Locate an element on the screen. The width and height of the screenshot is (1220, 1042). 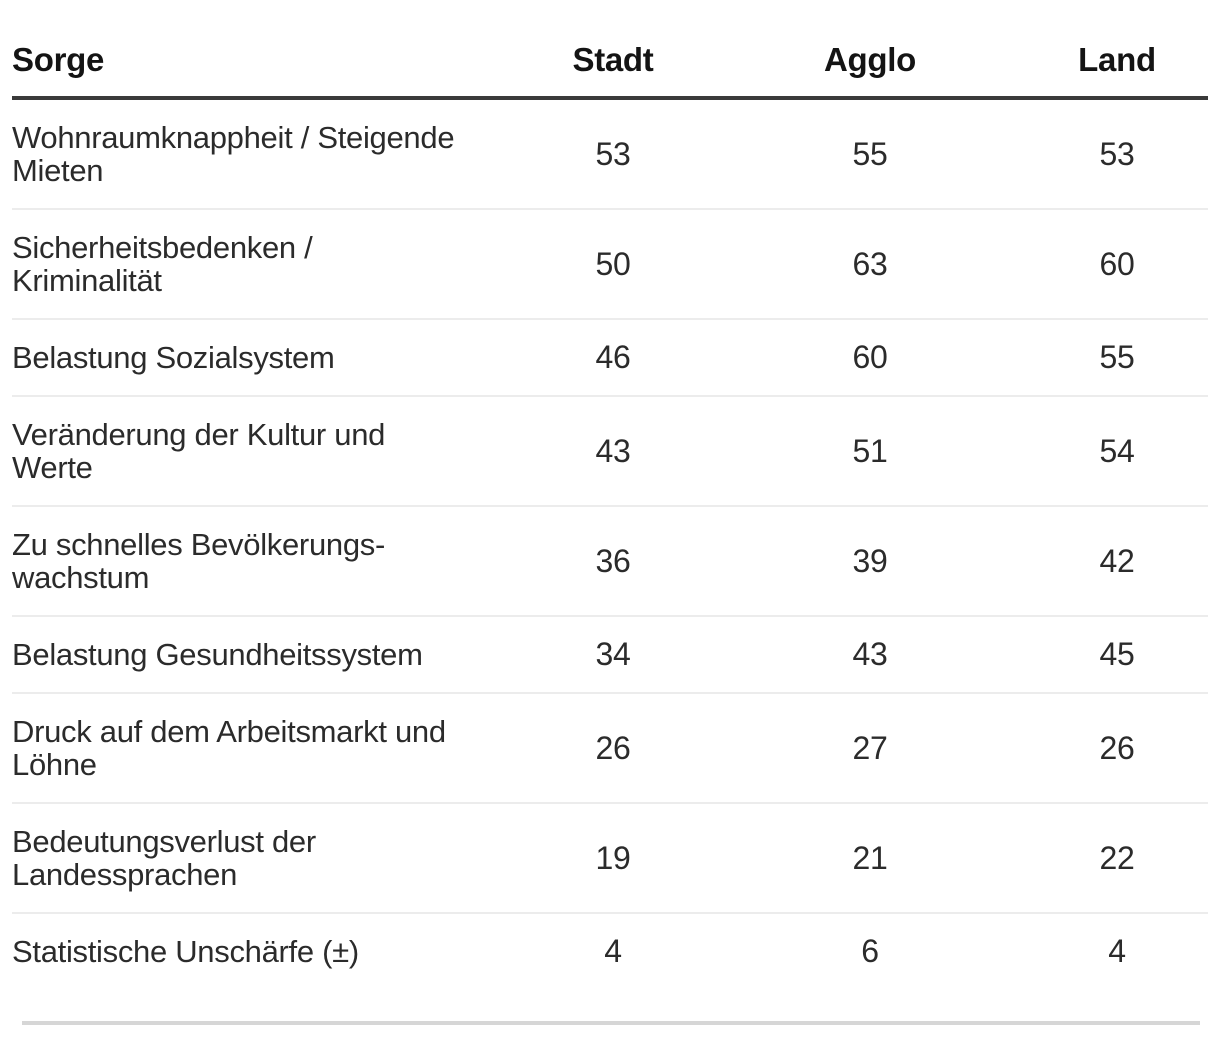
land-value: 53 is located at coordinates (1117, 154).